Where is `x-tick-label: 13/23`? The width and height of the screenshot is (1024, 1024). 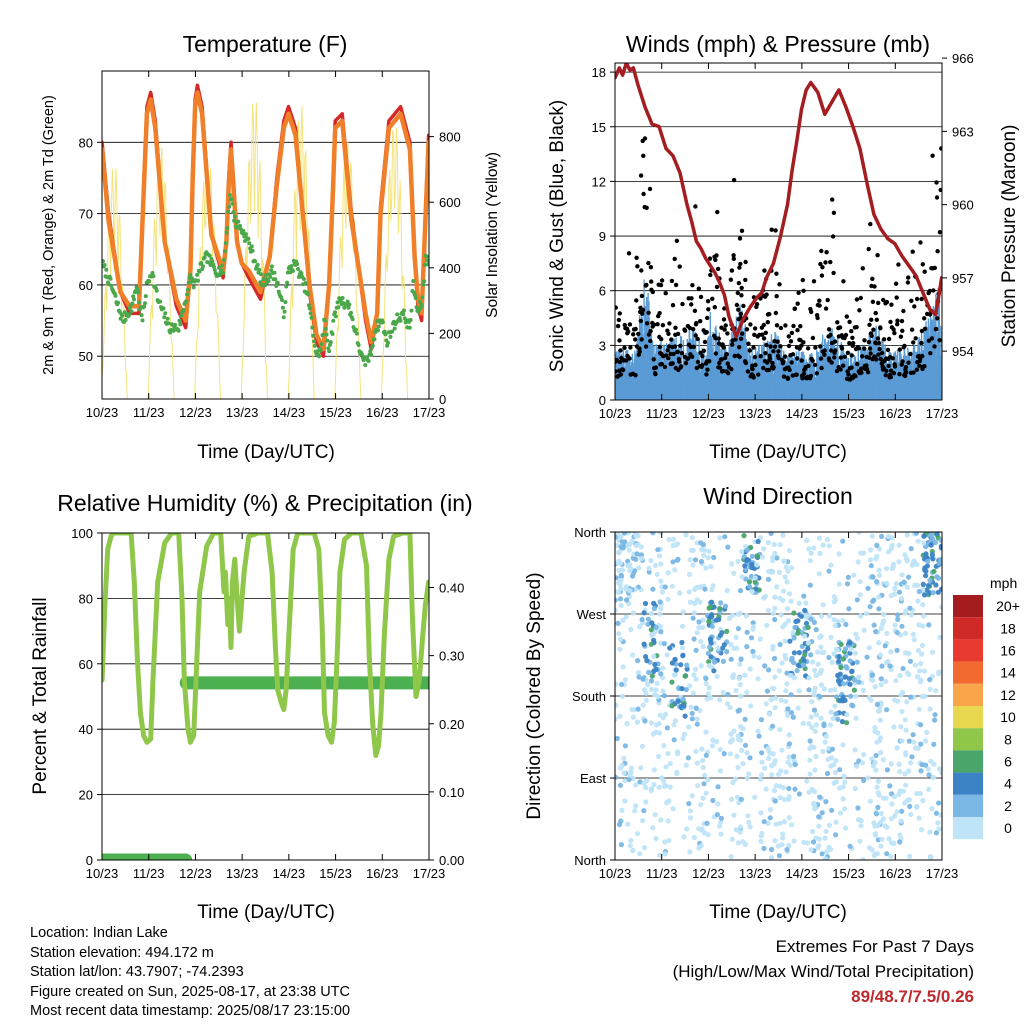 x-tick-label: 13/23 is located at coordinates (755, 413).